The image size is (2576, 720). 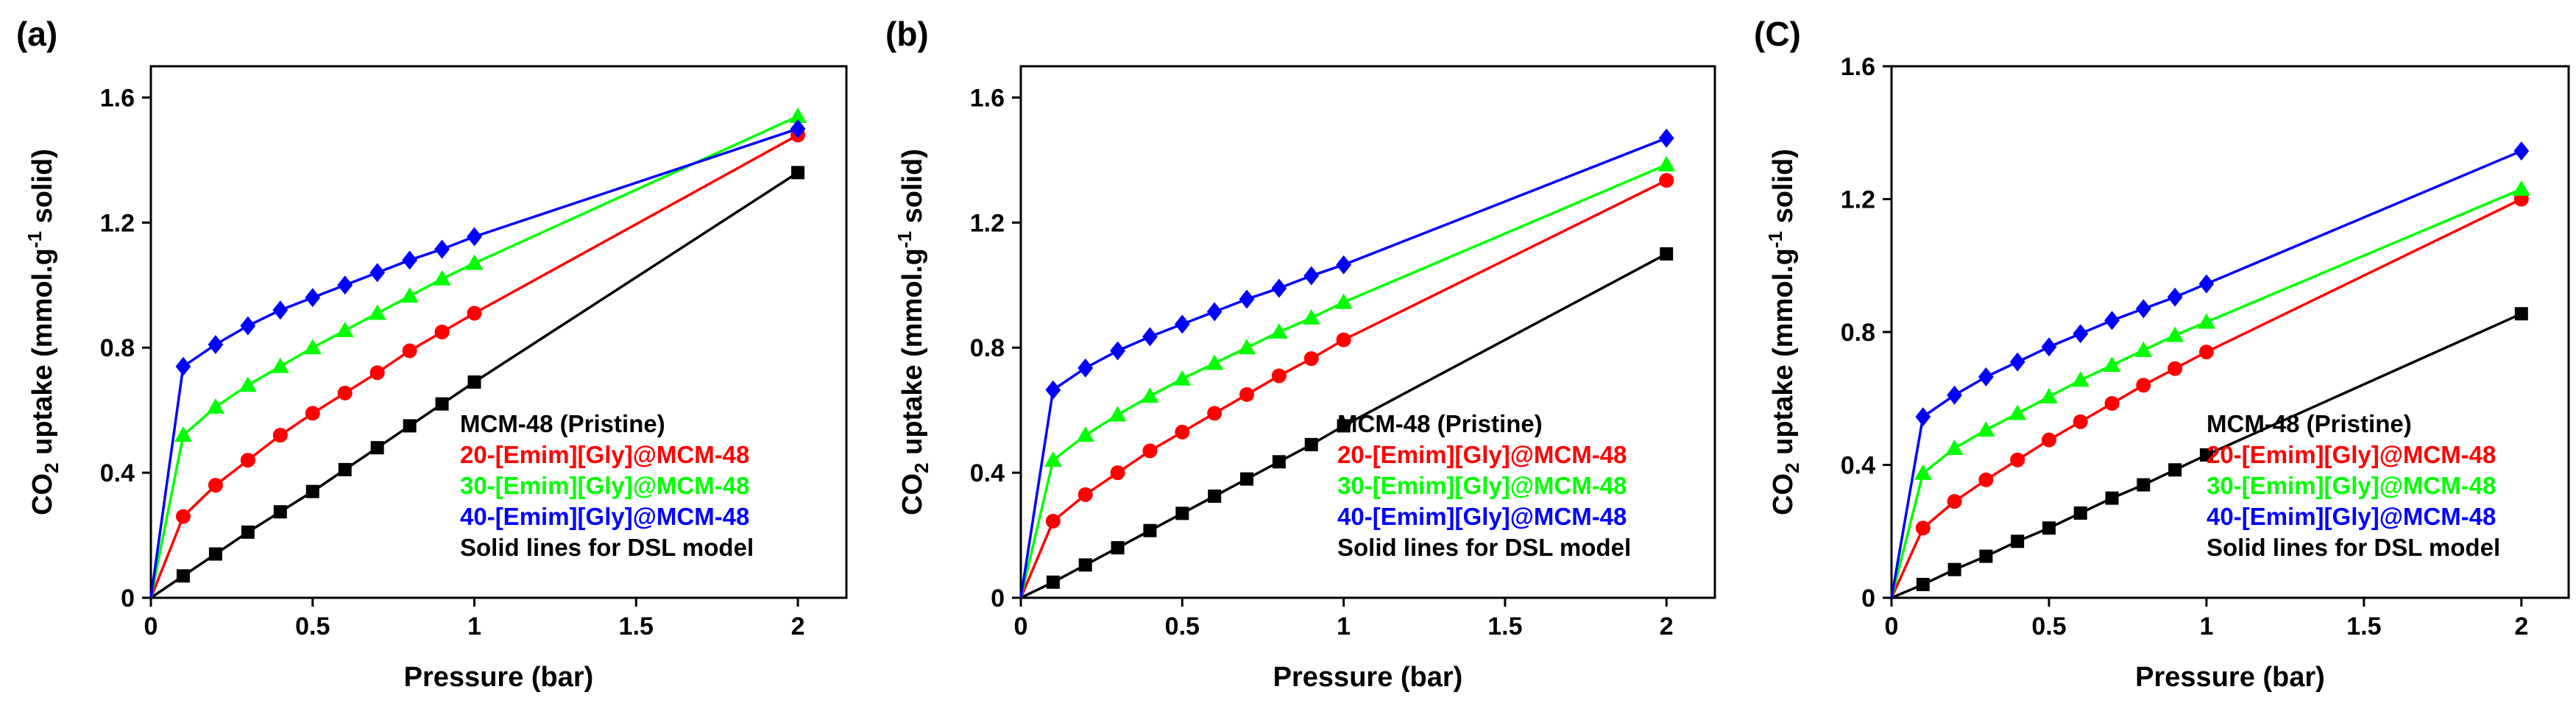 I want to click on x-tick-label: 0.5, so click(x=1182, y=626).